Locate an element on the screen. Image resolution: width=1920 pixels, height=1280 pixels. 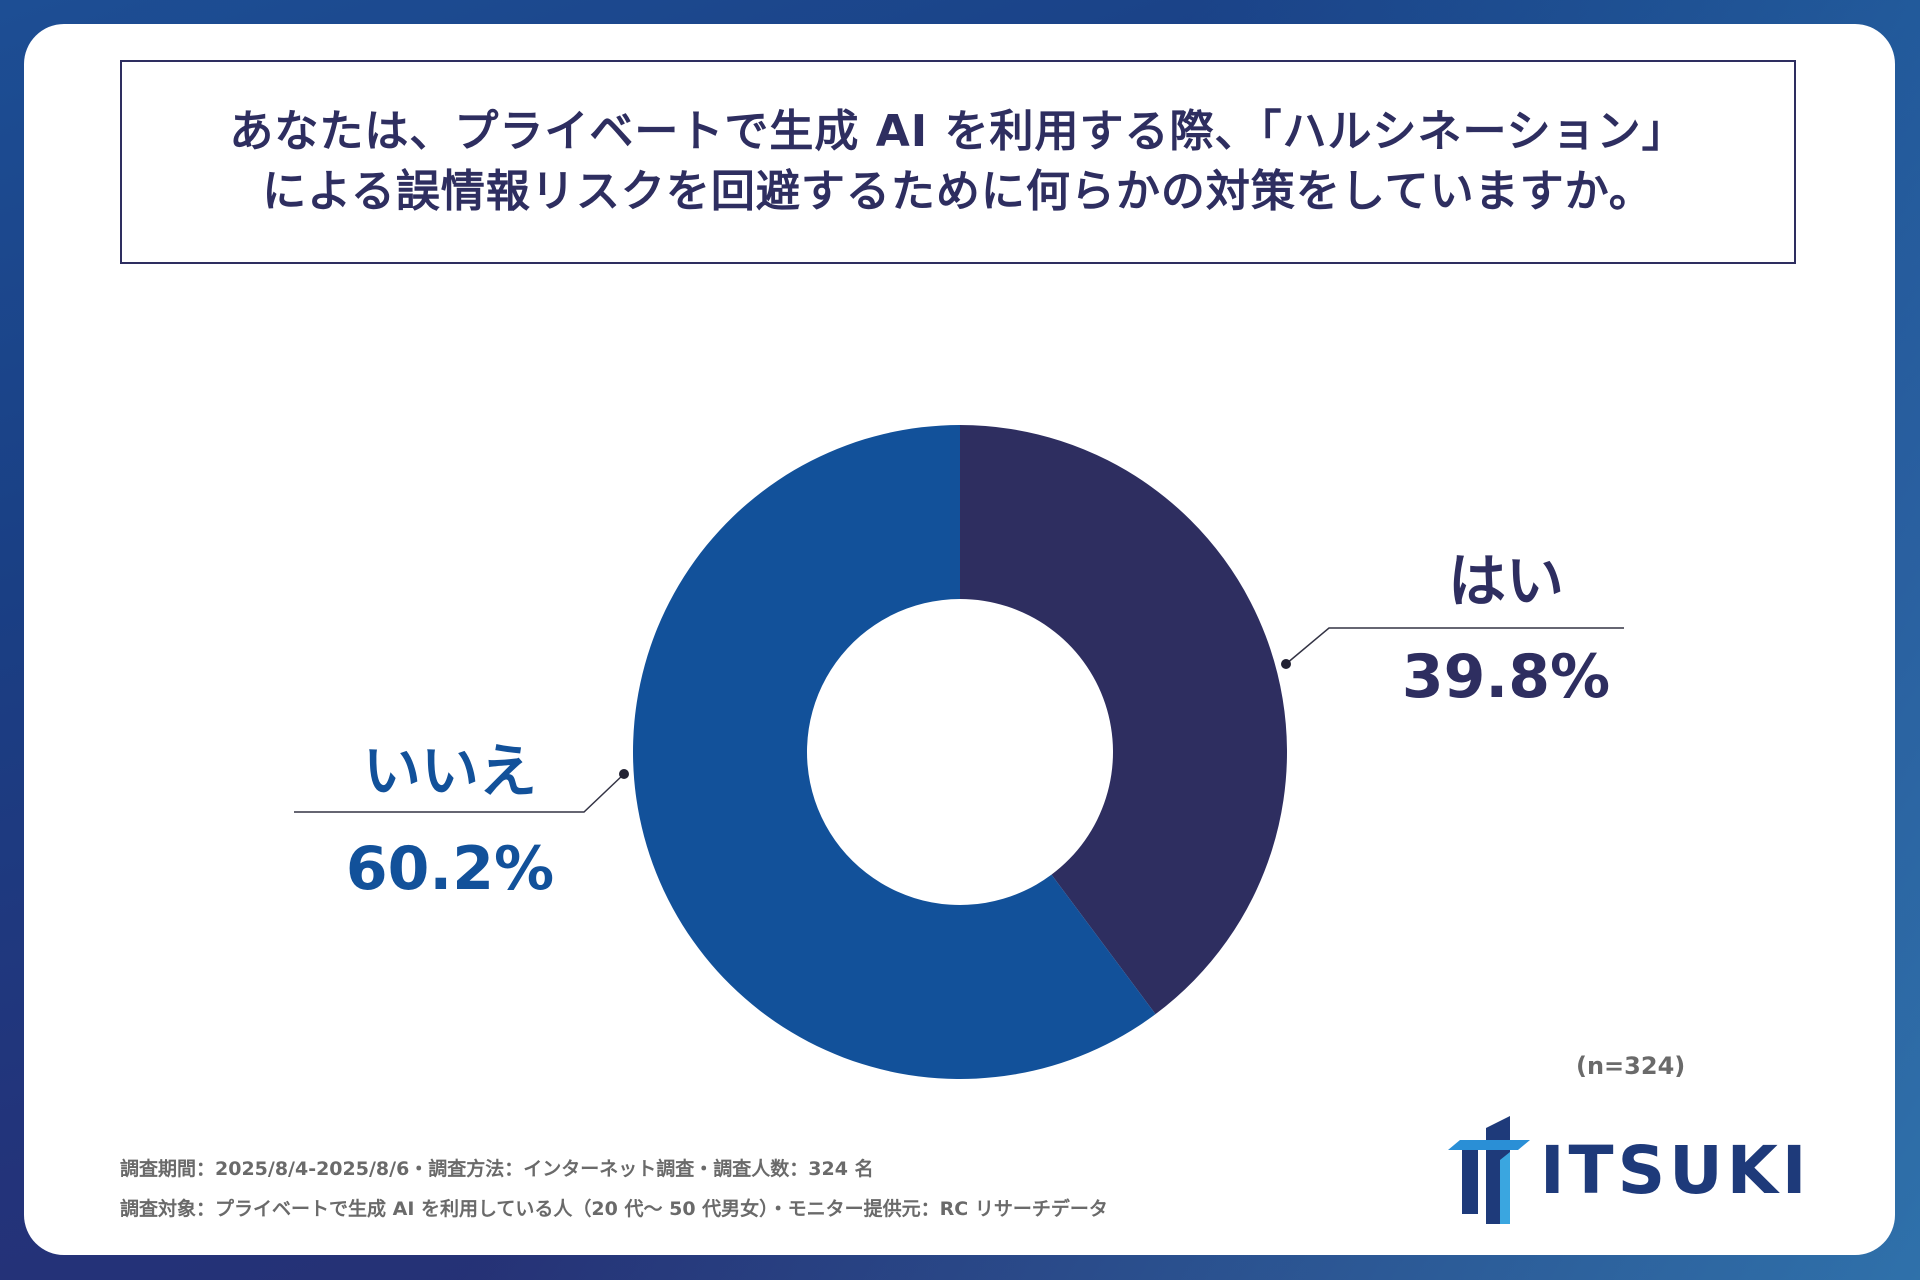
yes-category-label: はい is located at coordinates (1505, 581).